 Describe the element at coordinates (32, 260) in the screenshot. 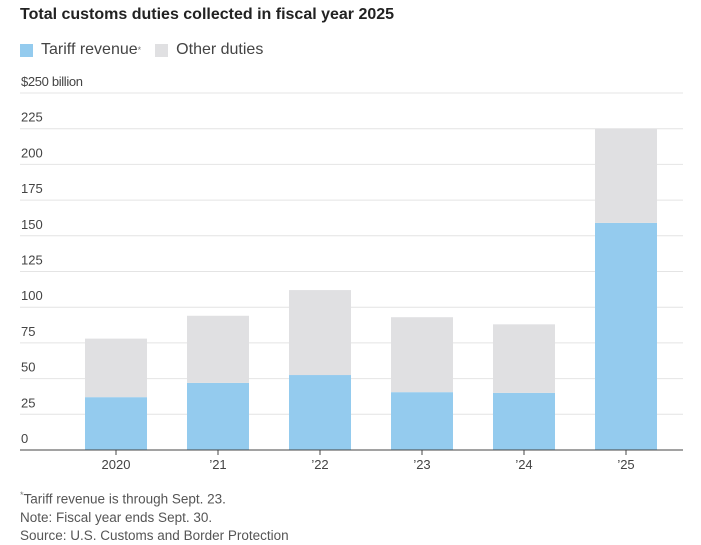

I see `y-tick-label: 125` at that location.